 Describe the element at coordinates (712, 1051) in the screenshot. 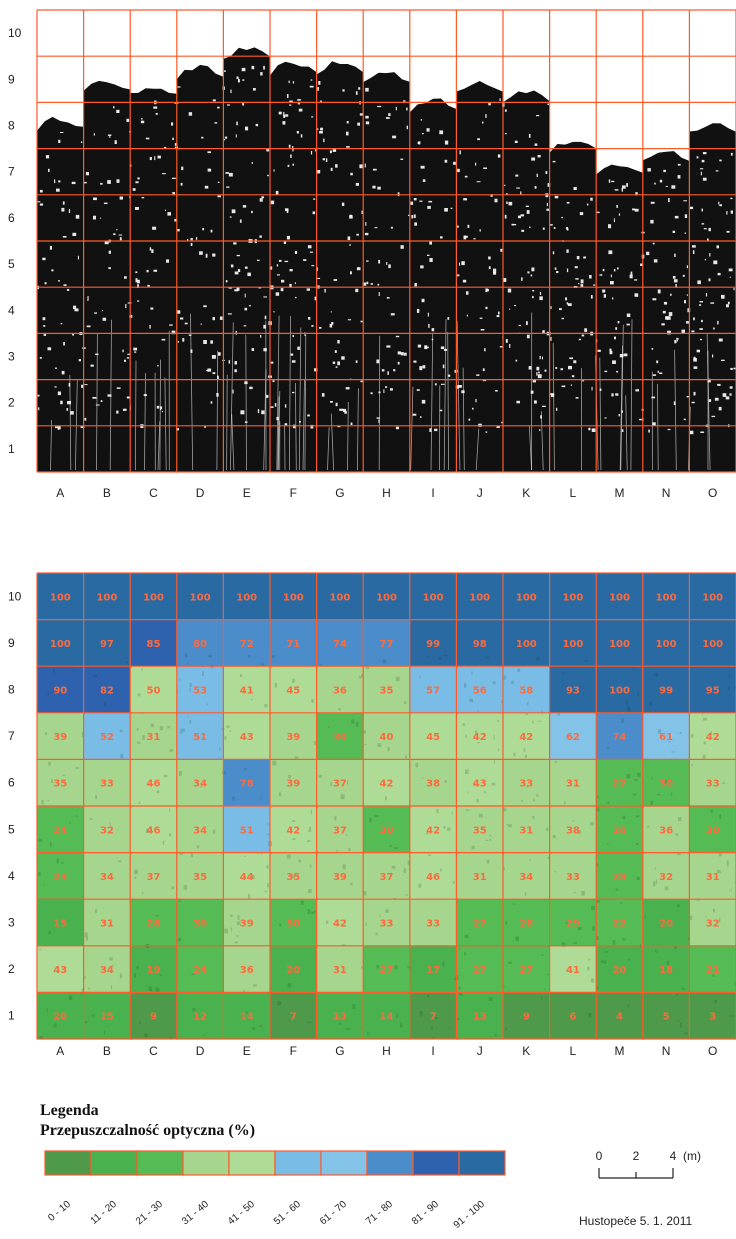

I see `bottom-col-label: O` at that location.